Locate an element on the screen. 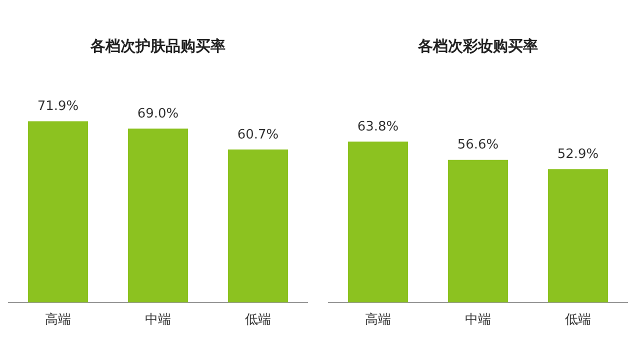  data-label: 63.8% is located at coordinates (378, 127).